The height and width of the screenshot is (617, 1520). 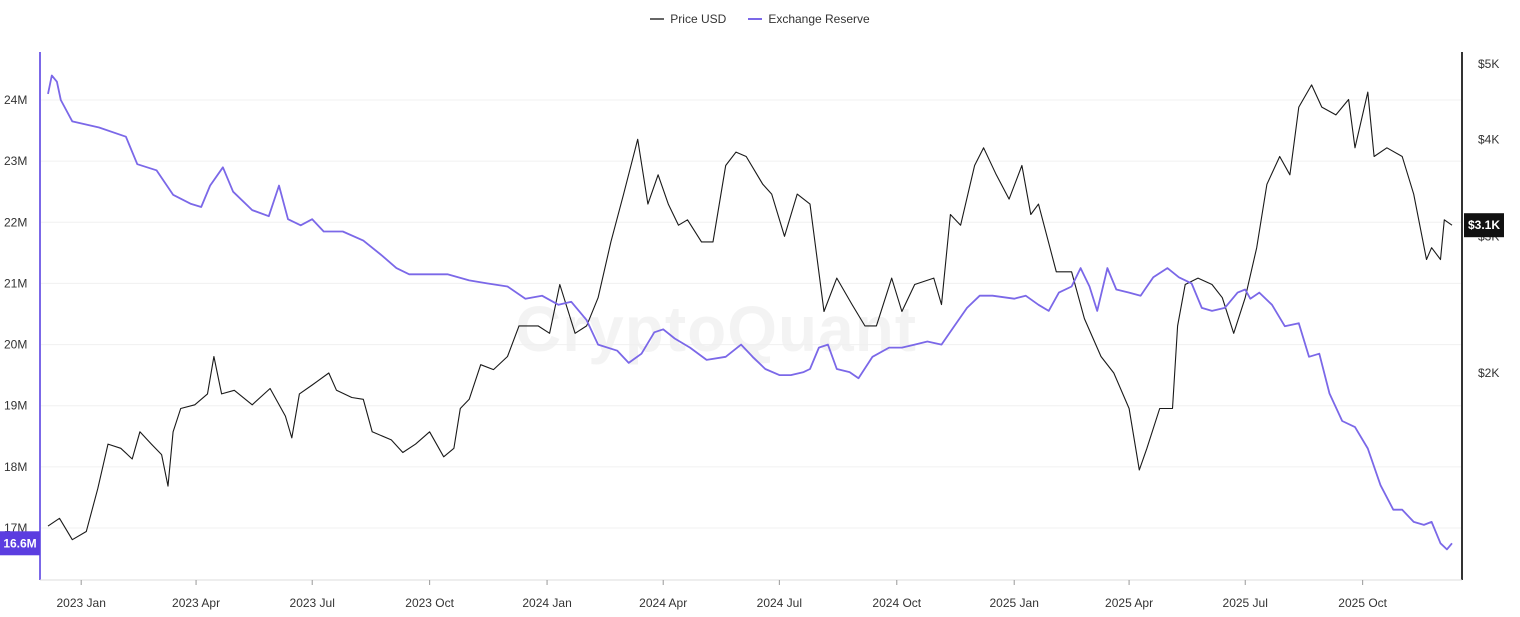 What do you see at coordinates (779, 603) in the screenshot?
I see `x-axis-tick-label: 2024 Jul` at bounding box center [779, 603].